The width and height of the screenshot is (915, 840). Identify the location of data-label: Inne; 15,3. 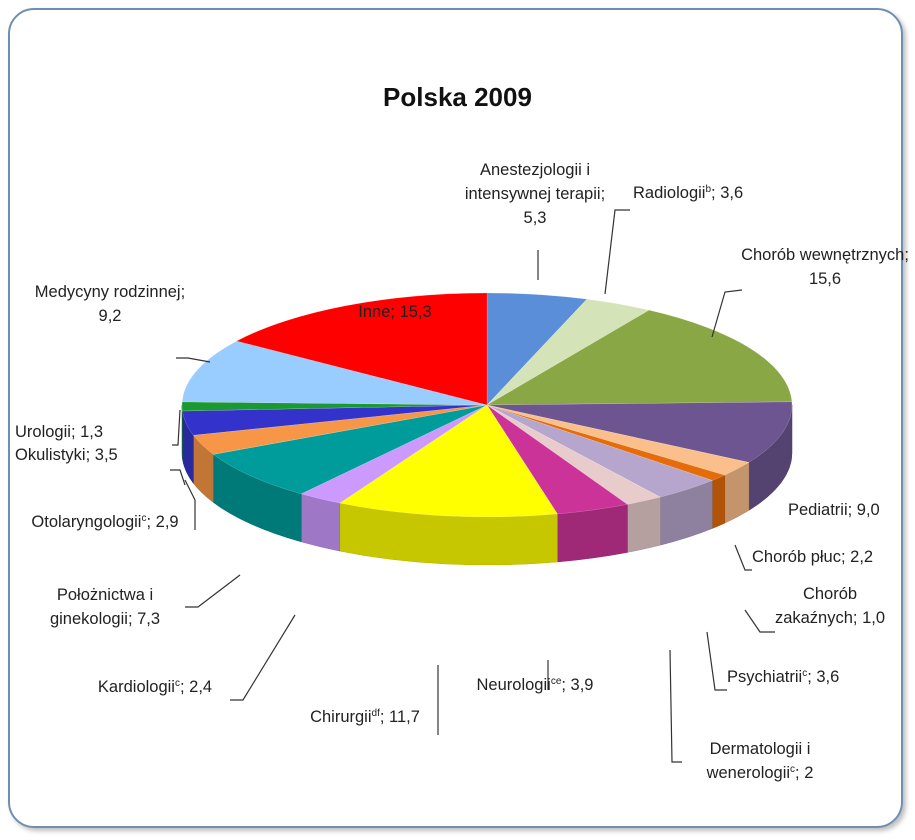
(395, 312).